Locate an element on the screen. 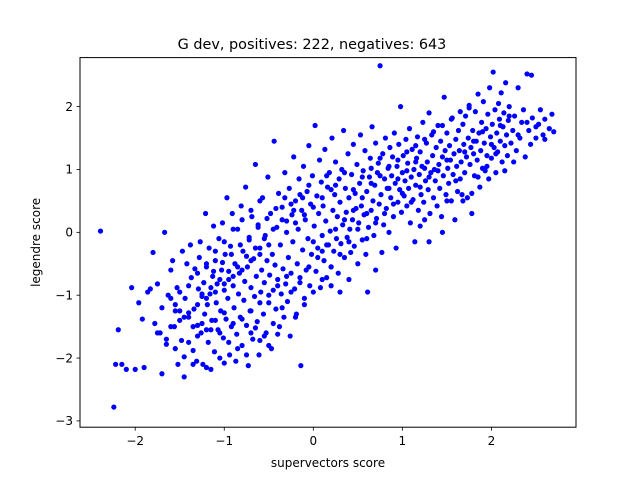  x-axis-label: supervectors score is located at coordinates (328, 463).